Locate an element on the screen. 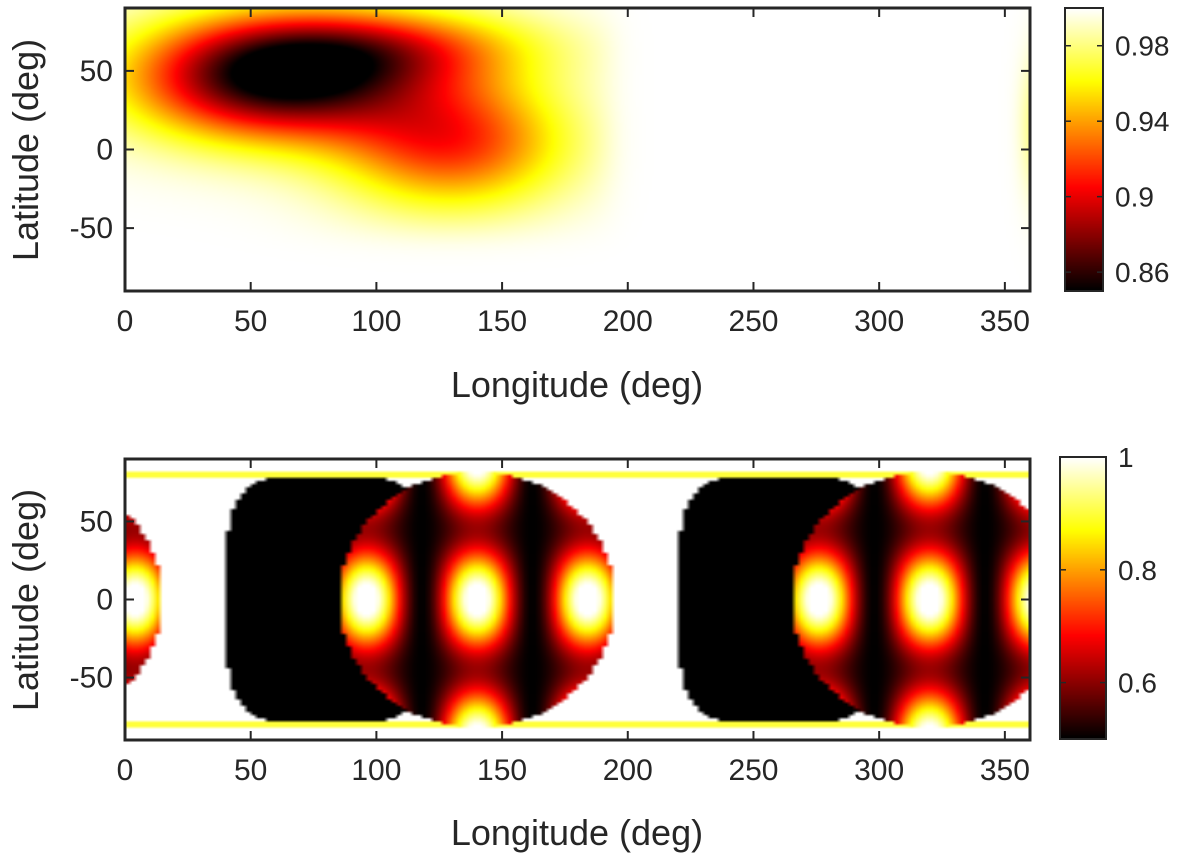  top-x-axis-label: Longitude (deg) is located at coordinates (577, 384).